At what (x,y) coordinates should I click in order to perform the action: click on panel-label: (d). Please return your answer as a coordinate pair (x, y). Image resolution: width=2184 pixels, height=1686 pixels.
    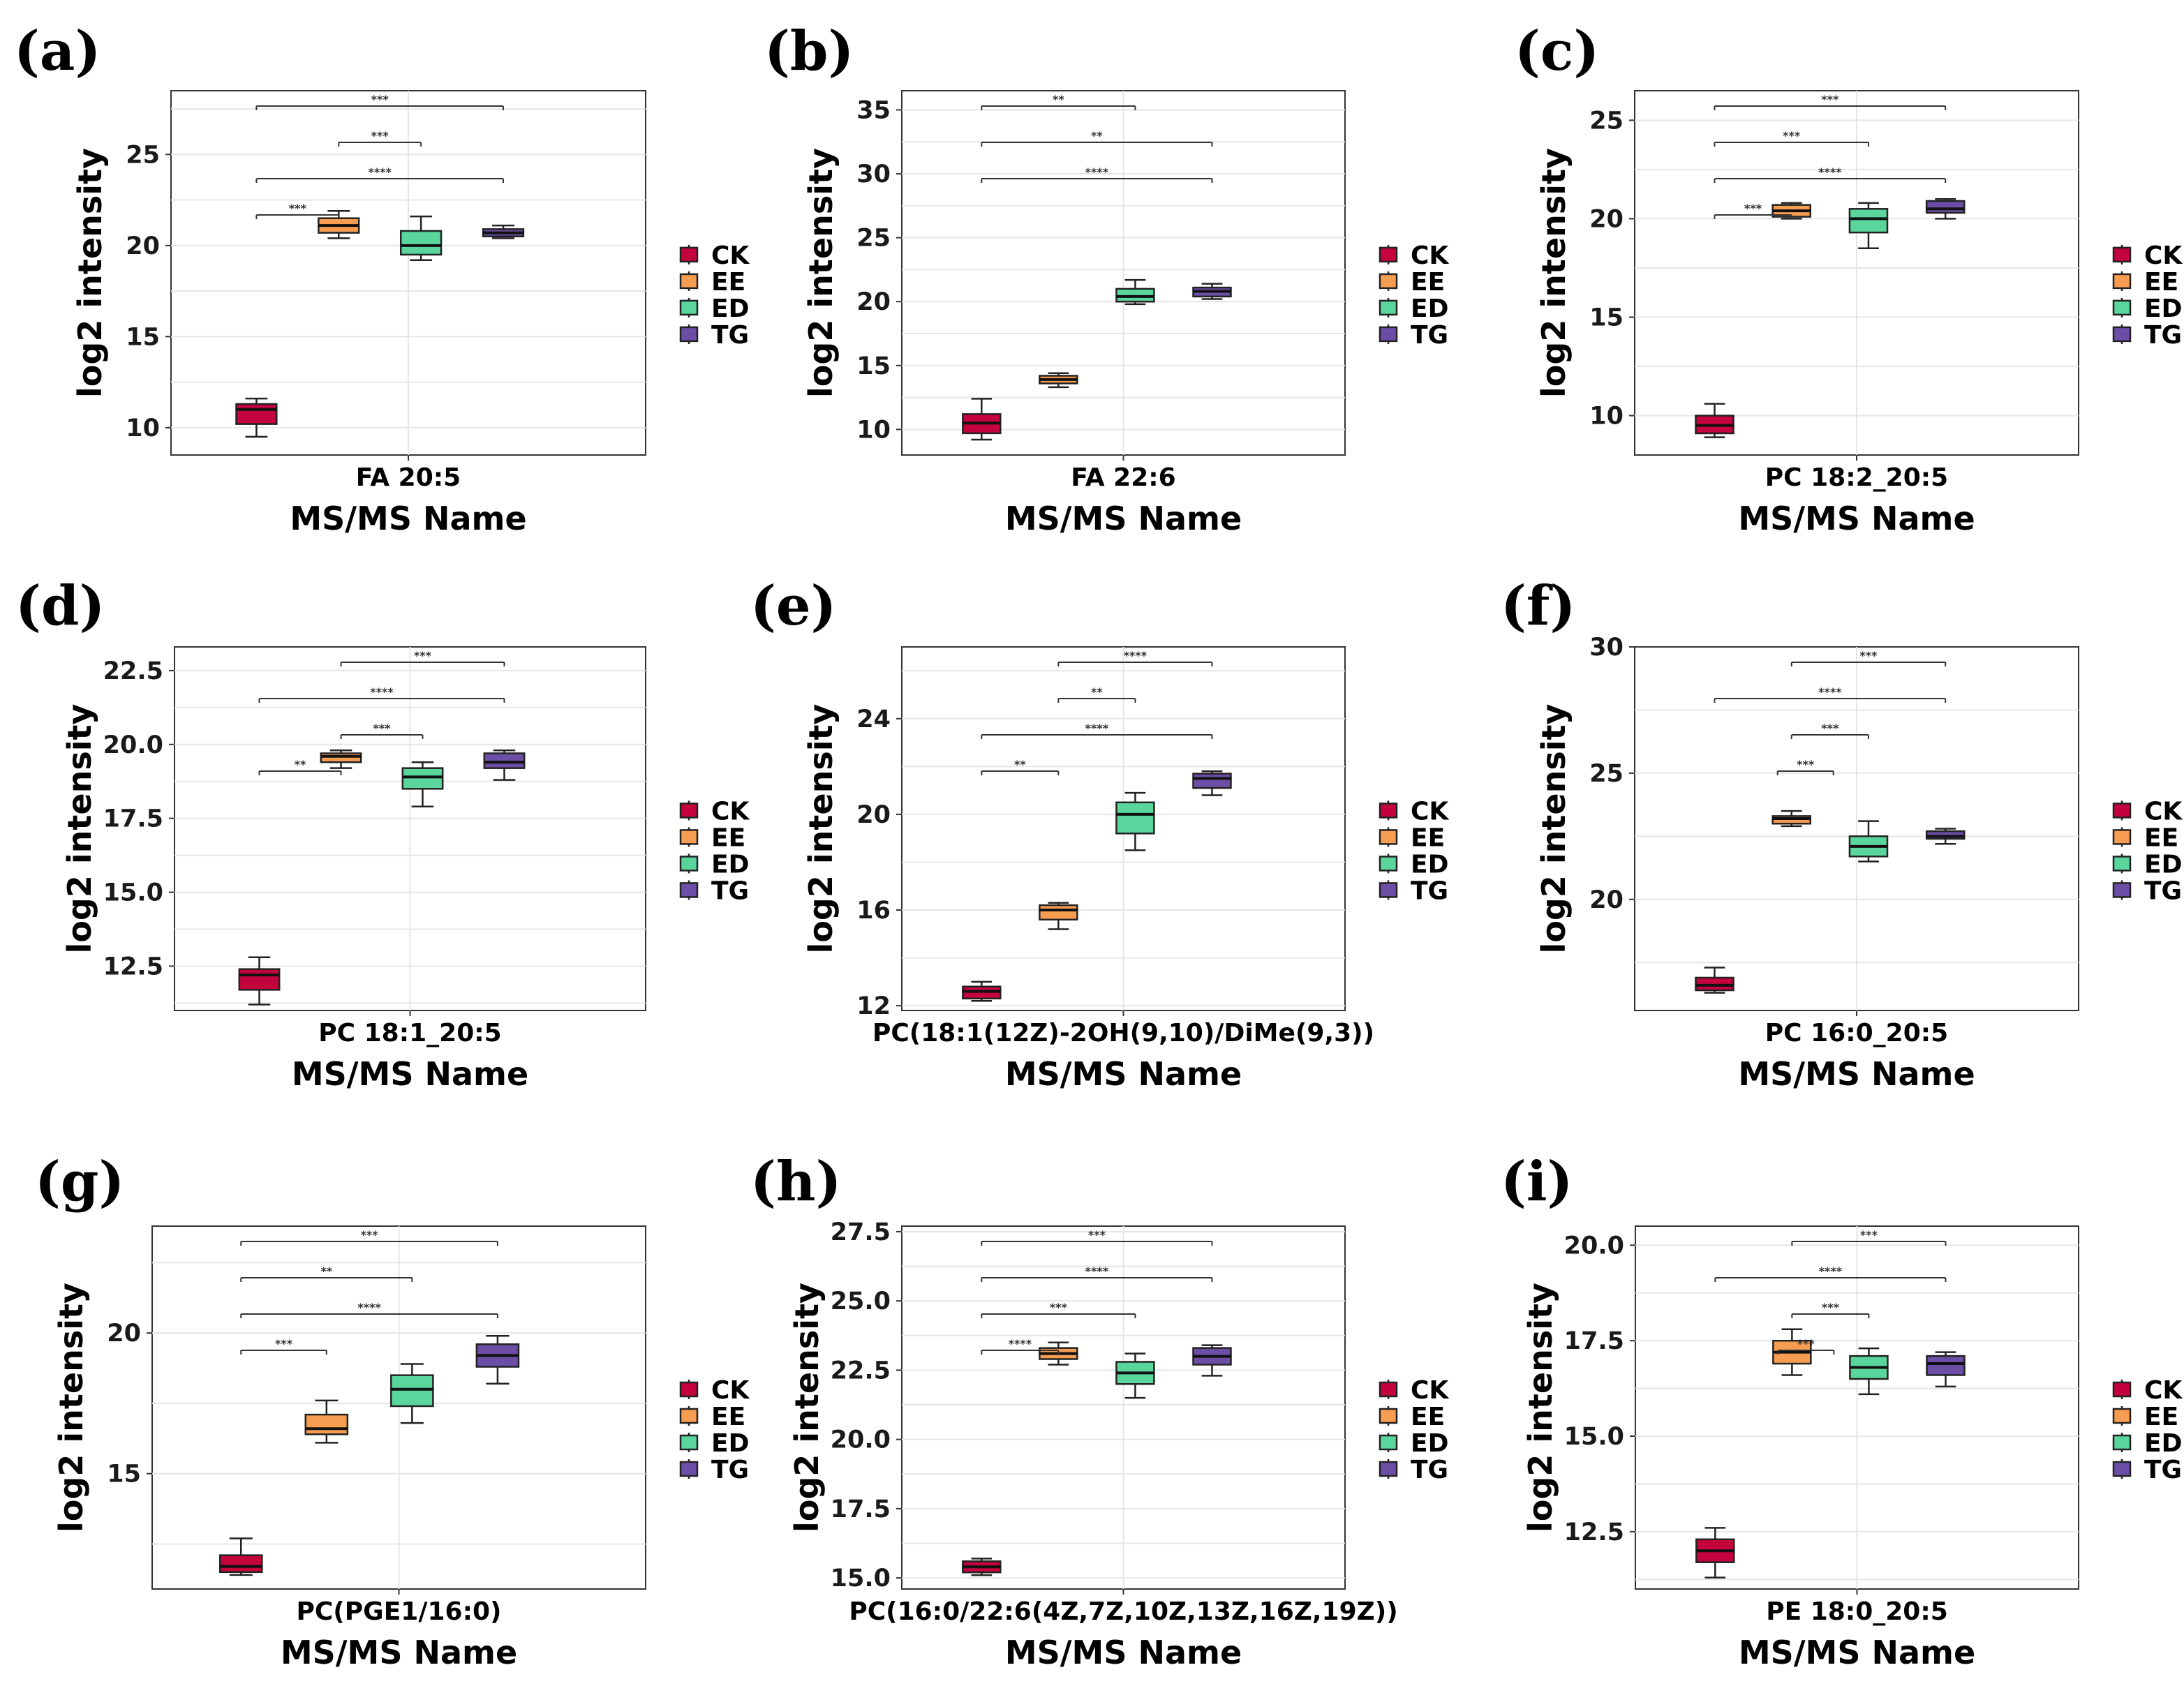
    Looking at the image, I should click on (60, 606).